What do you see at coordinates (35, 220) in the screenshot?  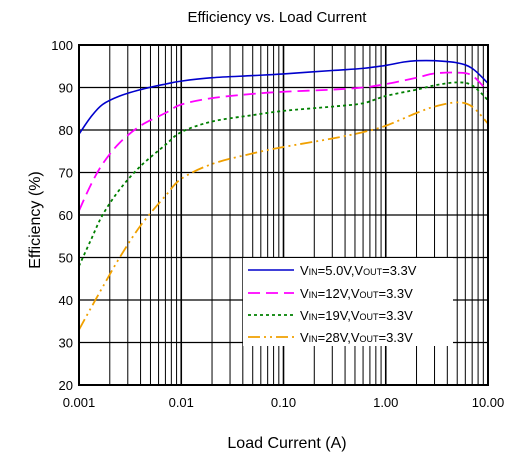 I see `y-axis-label: Efficiency (%)` at bounding box center [35, 220].